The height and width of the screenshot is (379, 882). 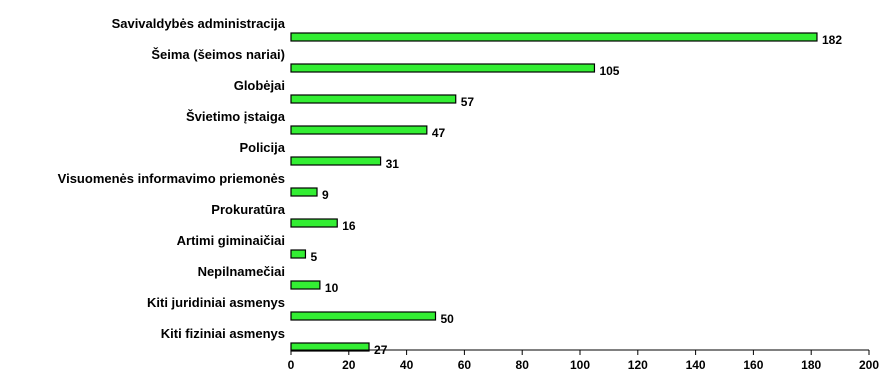 I want to click on value-label: 50, so click(x=448, y=319).